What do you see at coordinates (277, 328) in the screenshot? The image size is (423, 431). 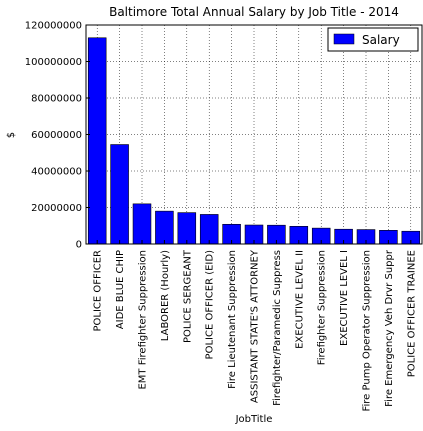 I see `x-tick-label: Firefighter/Paramedic Suppress` at bounding box center [277, 328].